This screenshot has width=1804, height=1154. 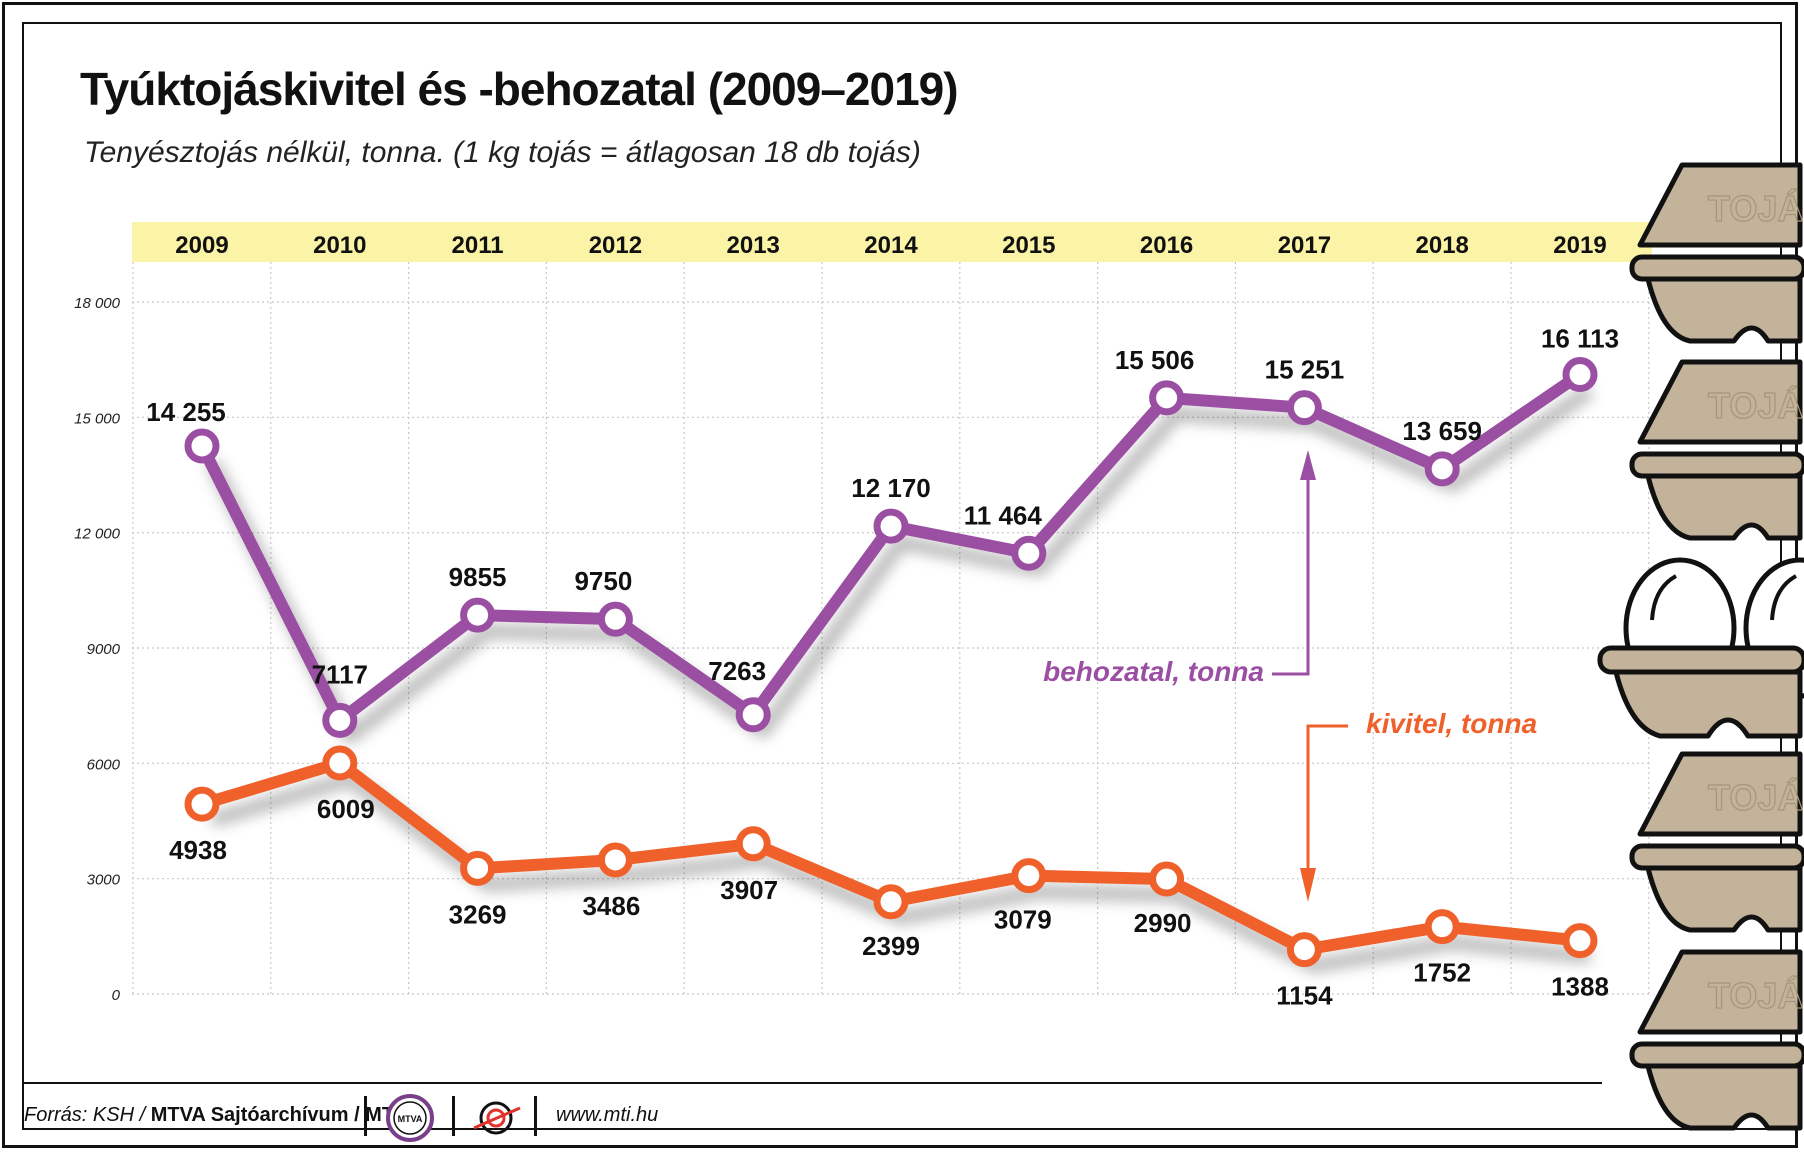 What do you see at coordinates (1291, 573) in the screenshot?
I see `behozatal-arrow-line` at bounding box center [1291, 573].